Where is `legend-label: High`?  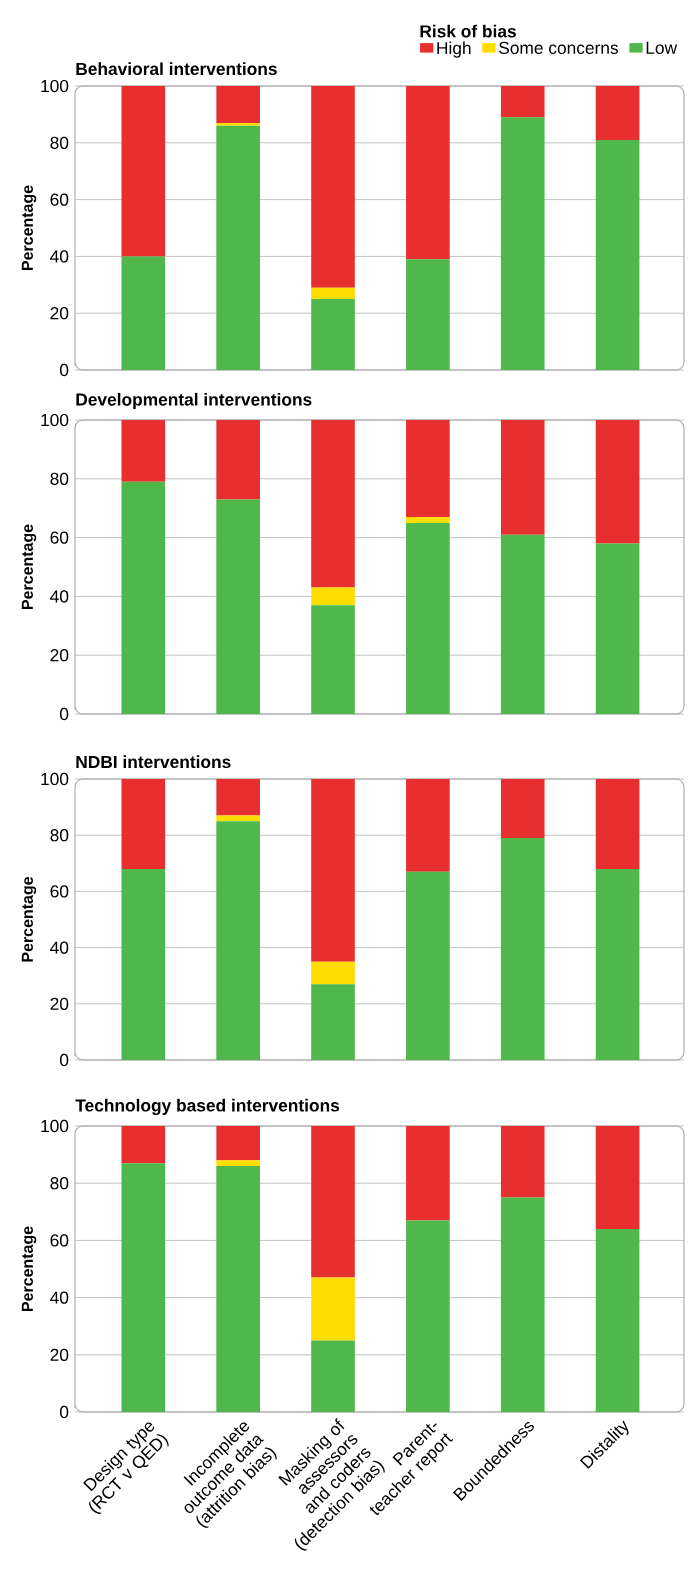 legend-label: High is located at coordinates (454, 49).